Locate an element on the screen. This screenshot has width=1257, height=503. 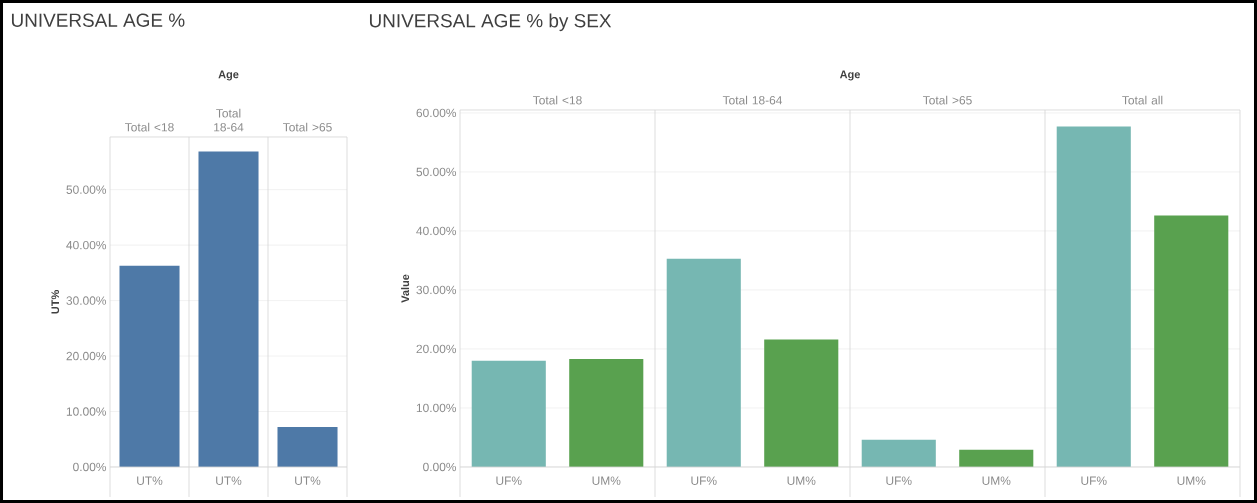
chart-title: UNIVERSAL AGE % is located at coordinates (98, 20).